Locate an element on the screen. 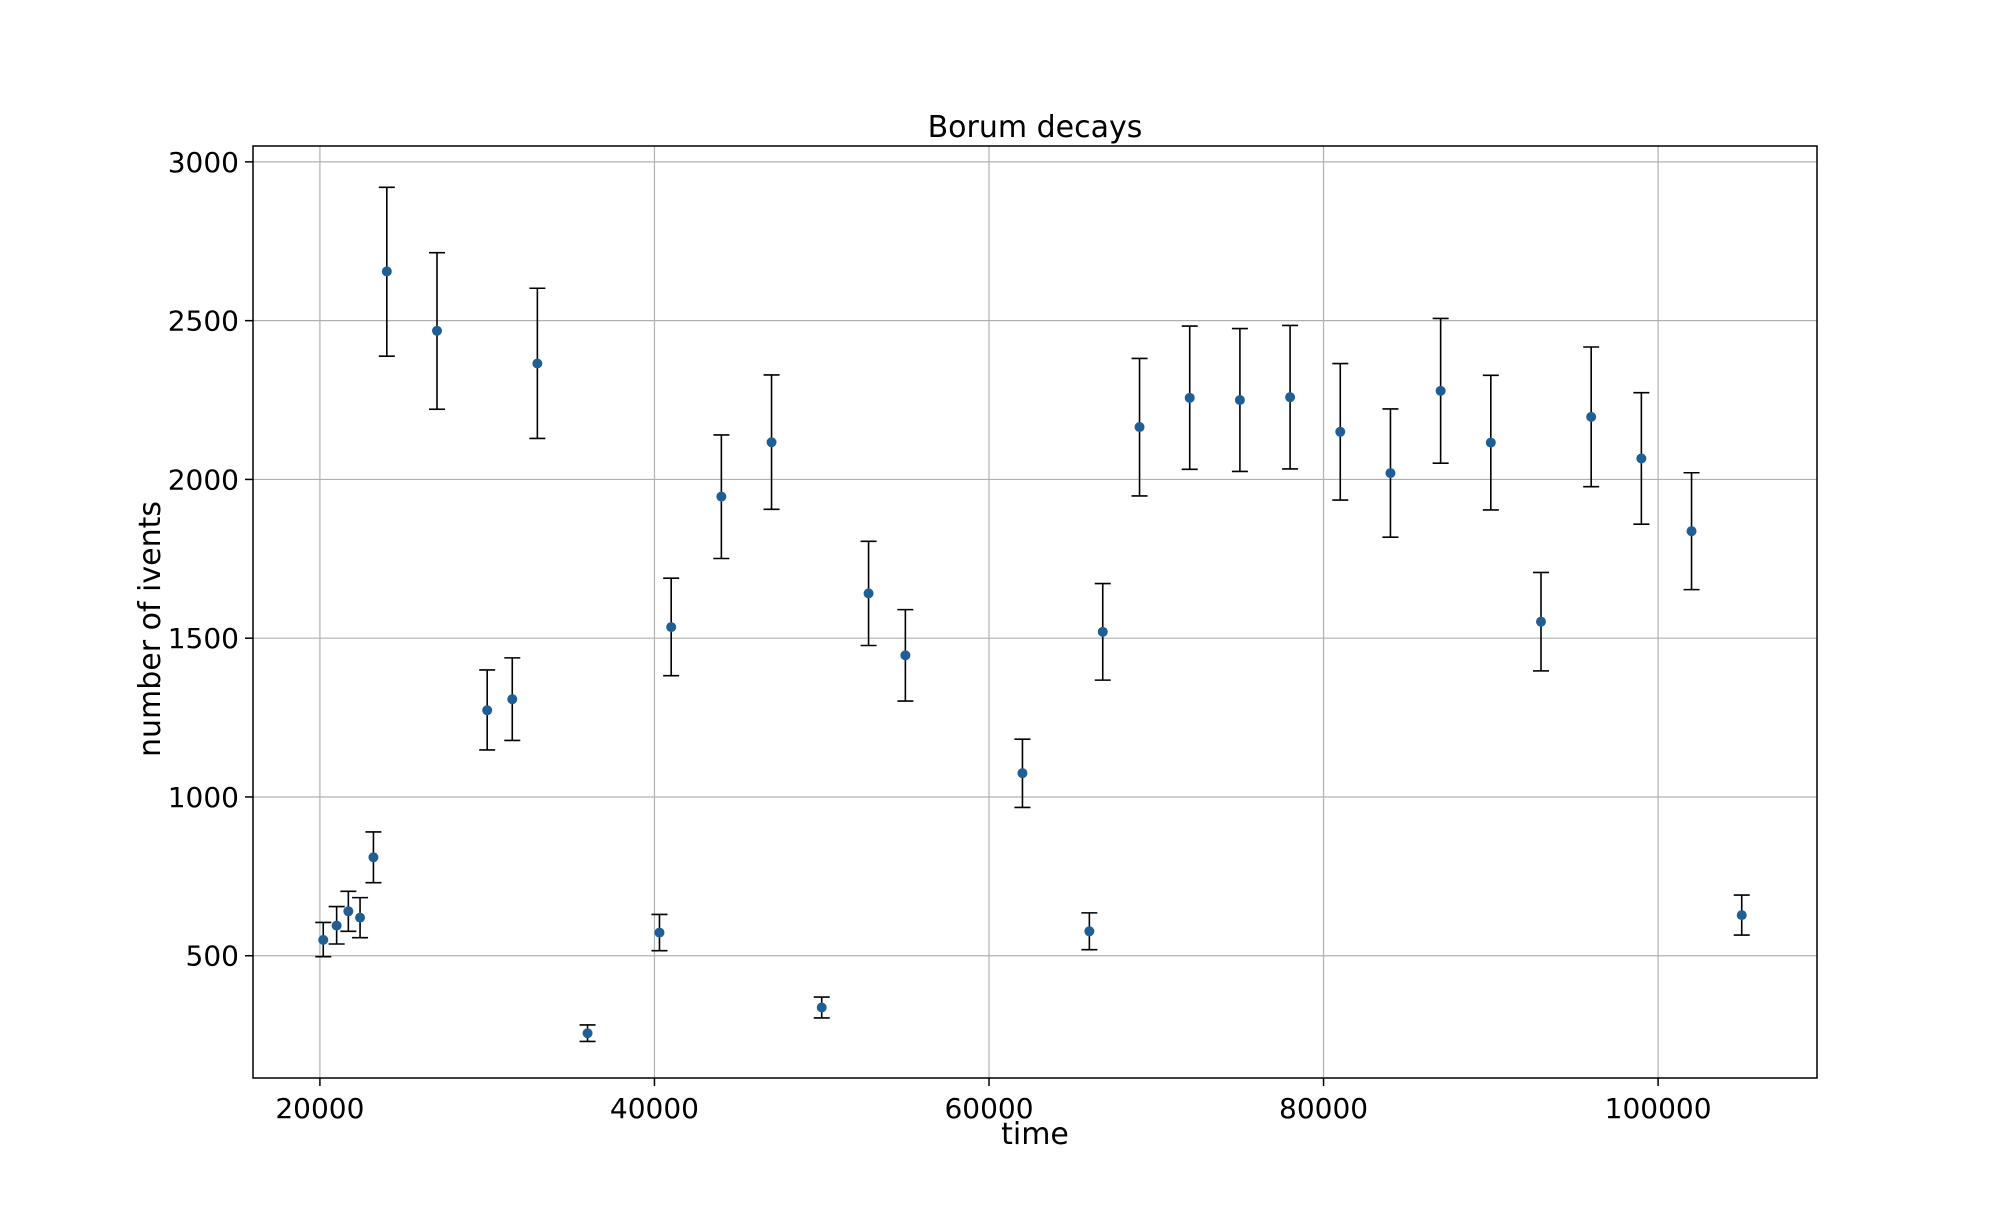  x-tick-label: 60000 is located at coordinates (988, 1108).